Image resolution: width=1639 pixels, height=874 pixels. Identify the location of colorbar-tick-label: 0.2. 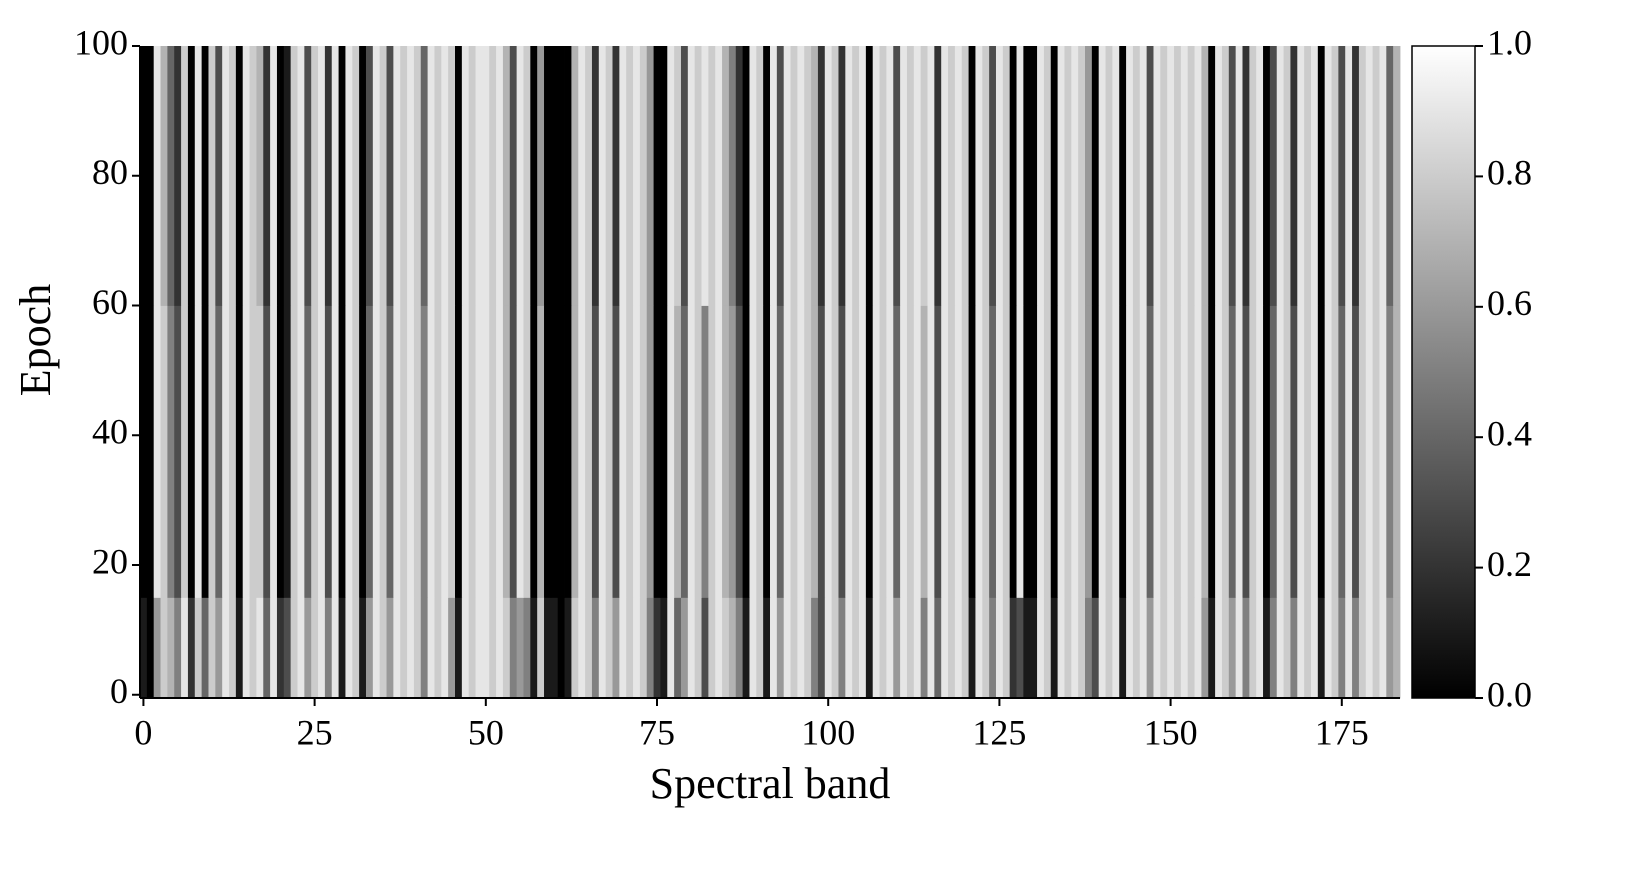
(1509, 564).